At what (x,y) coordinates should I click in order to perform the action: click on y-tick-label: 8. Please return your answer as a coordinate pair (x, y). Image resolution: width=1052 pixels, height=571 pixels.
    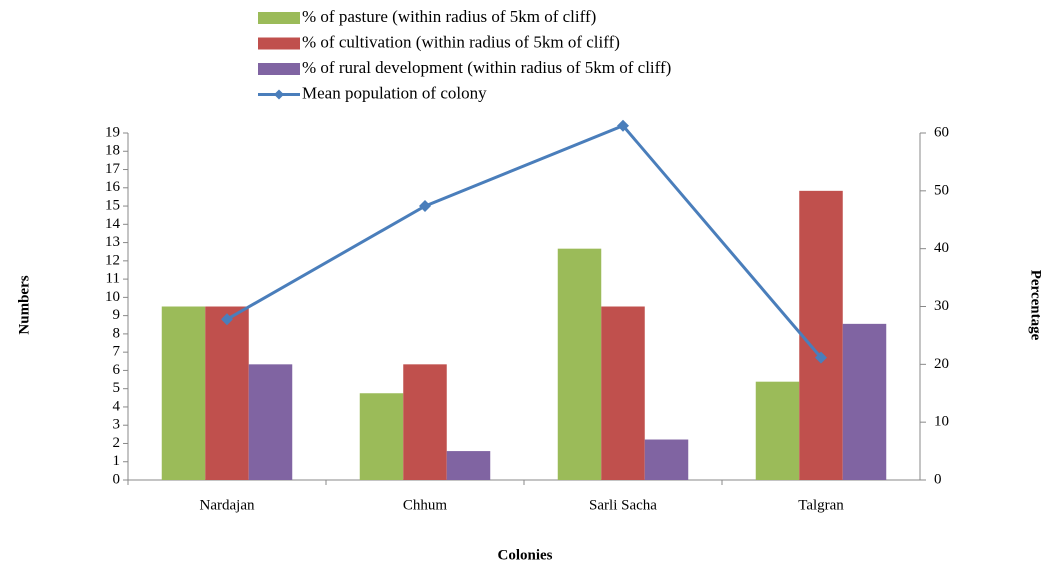
    Looking at the image, I should click on (117, 333).